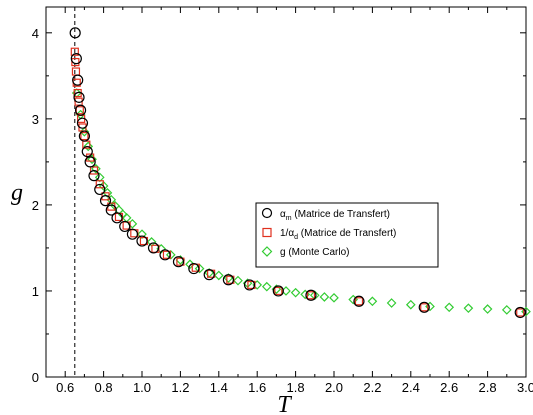 This screenshot has width=533, height=415. I want to click on y-tick-label: 4, so click(35, 33).